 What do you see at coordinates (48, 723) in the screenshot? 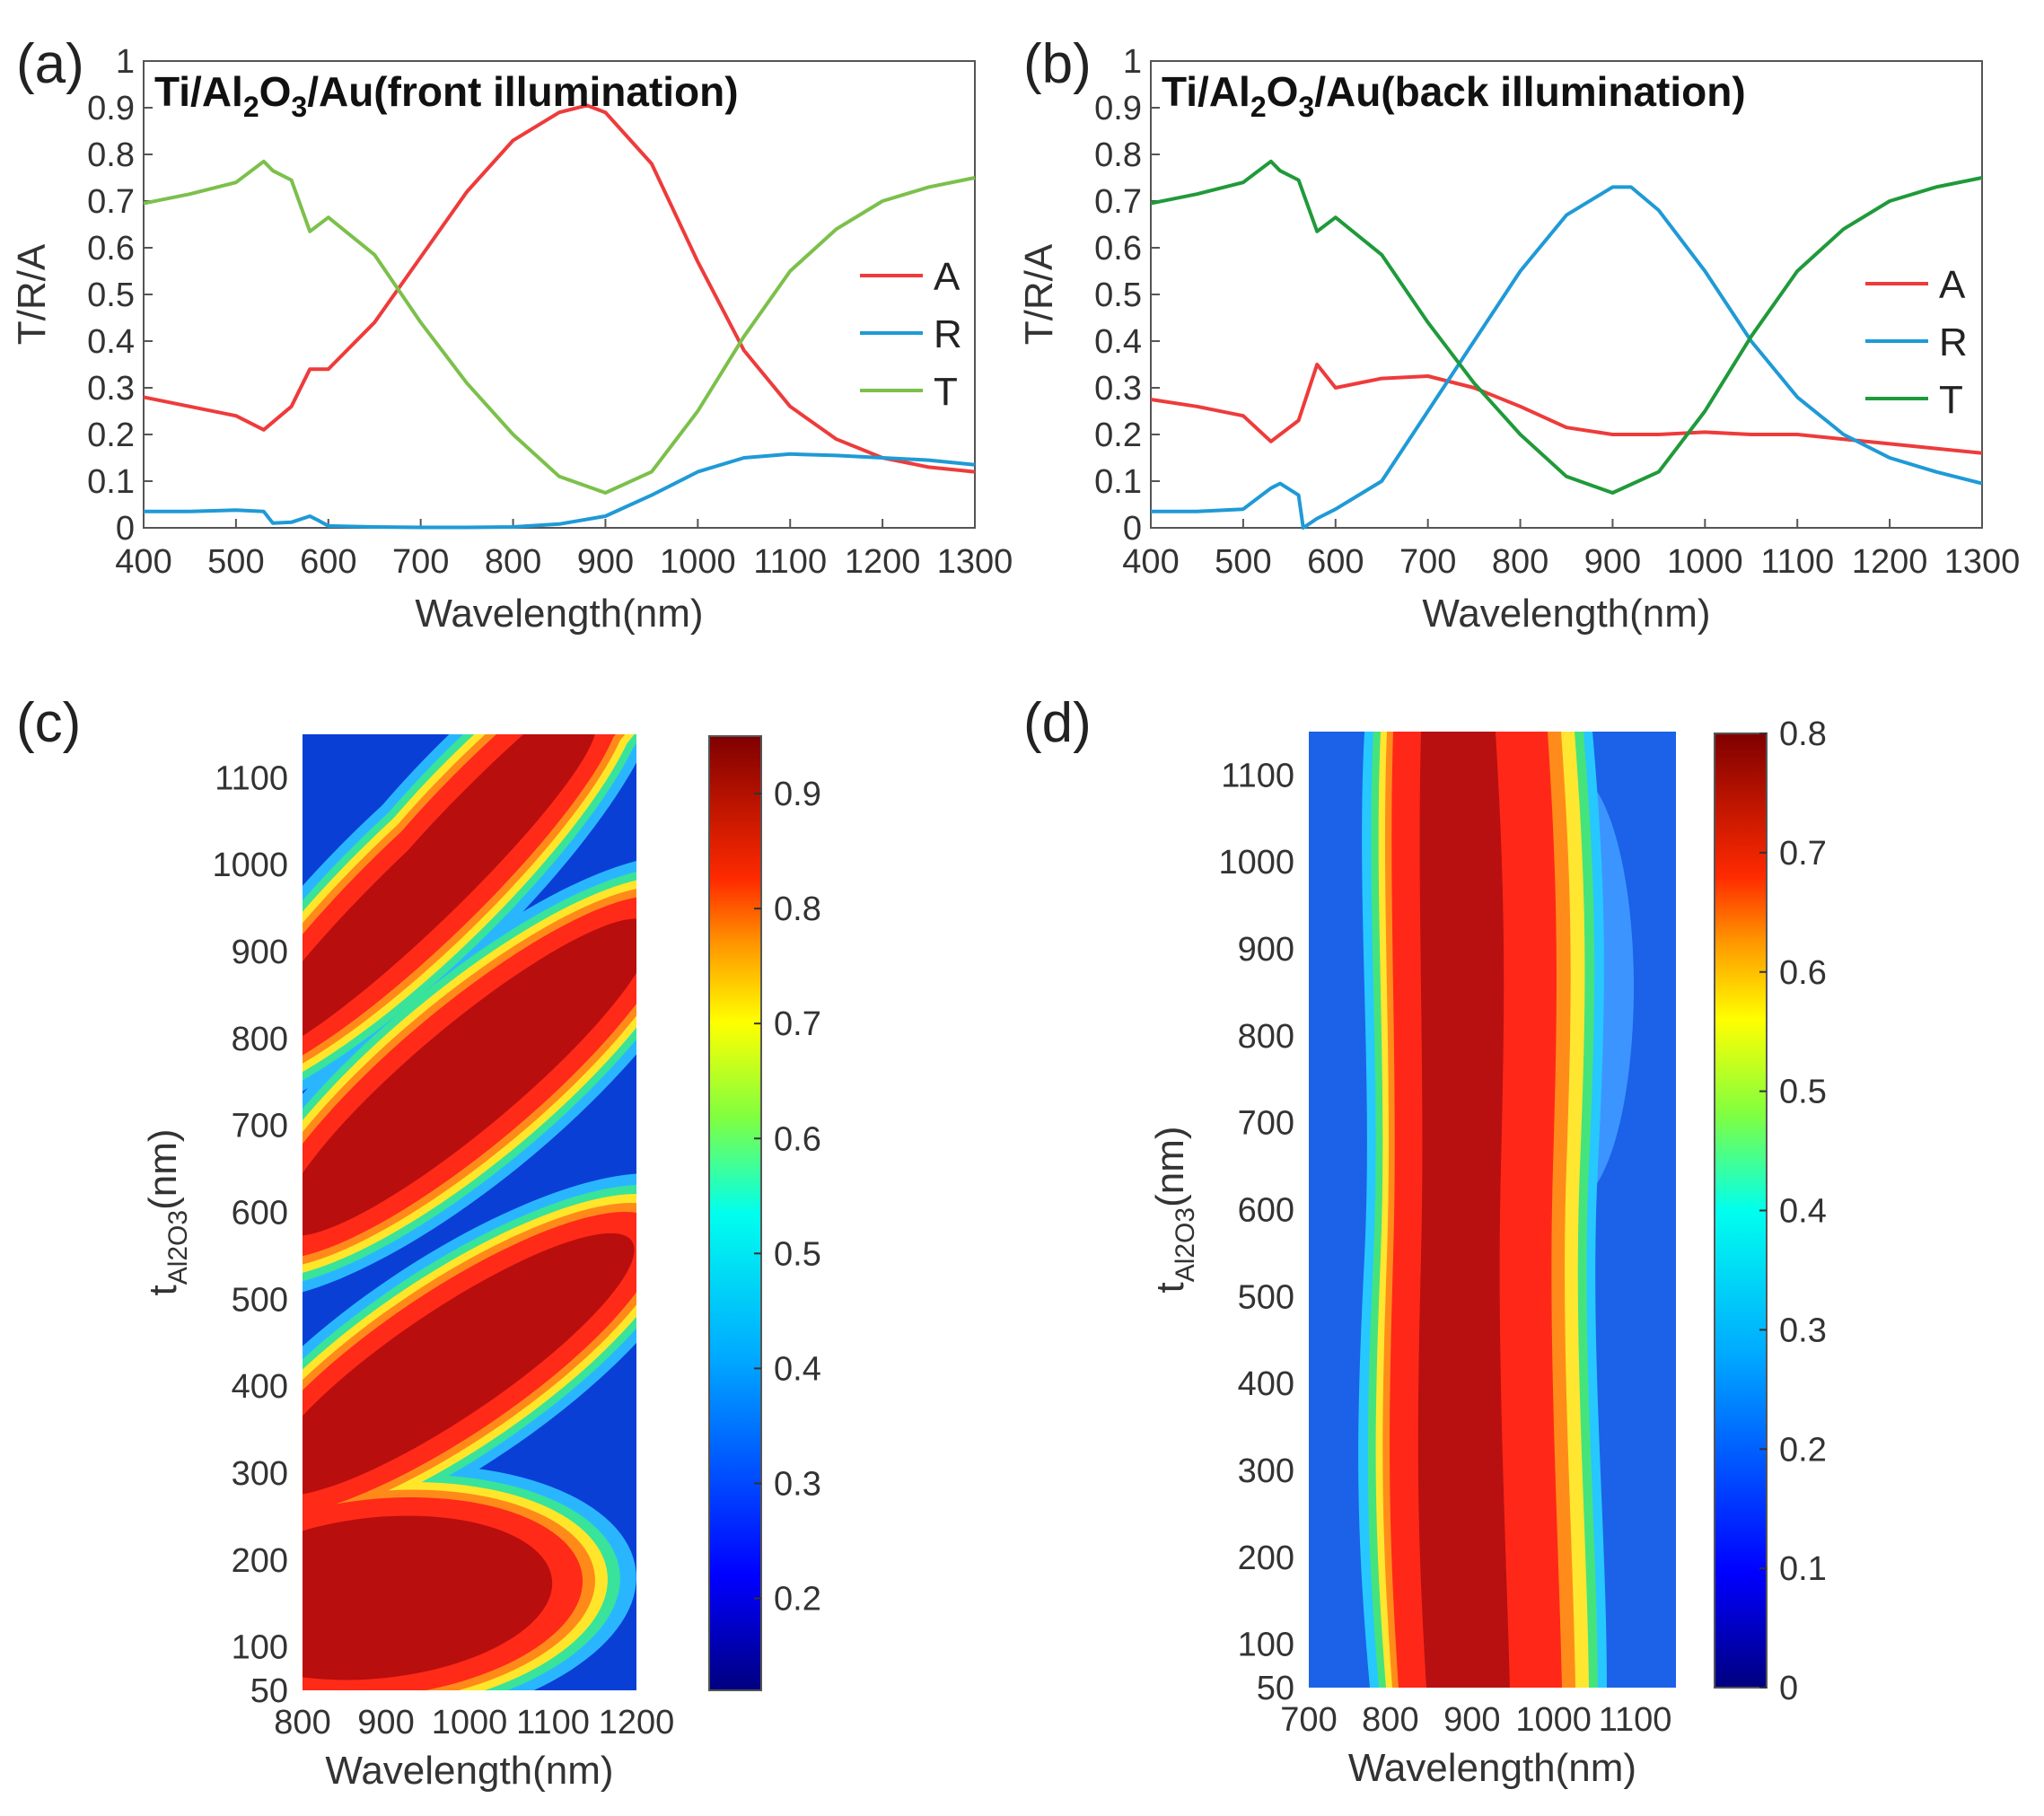
I see `panel-letter: (c)` at bounding box center [48, 723].